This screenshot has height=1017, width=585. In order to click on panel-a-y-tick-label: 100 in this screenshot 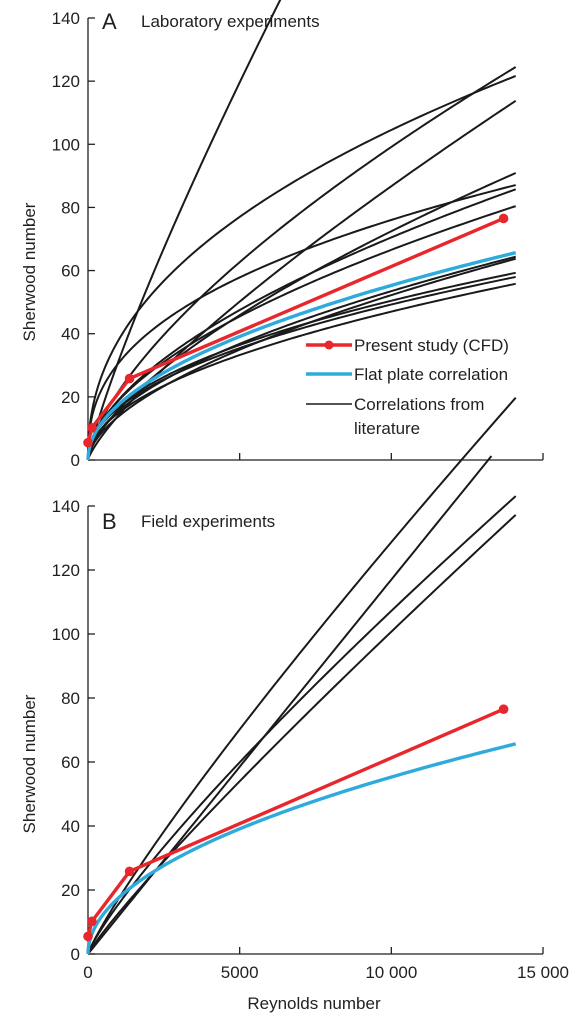, I will do `click(66, 144)`.